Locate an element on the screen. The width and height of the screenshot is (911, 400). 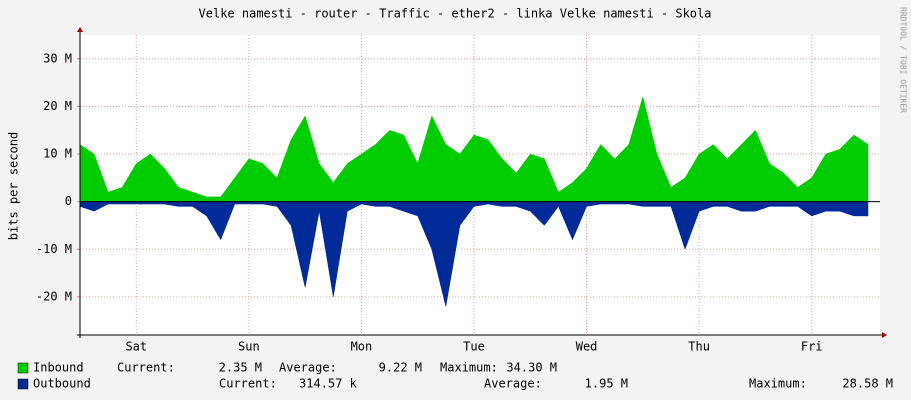
y-tick-label: -10 M is located at coordinates (54, 249).